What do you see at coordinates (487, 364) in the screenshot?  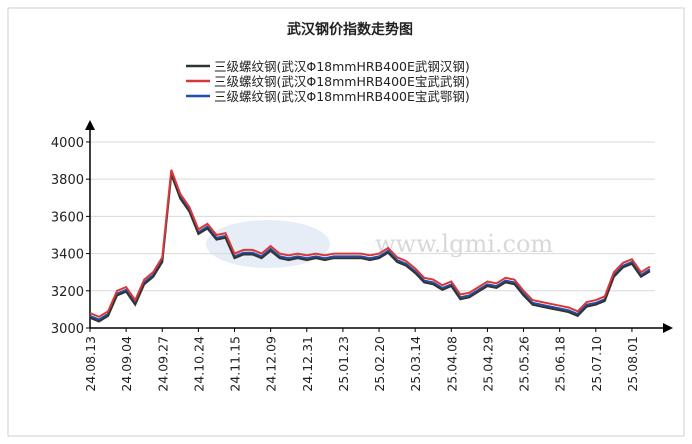 I see `x-tick-label: 25.04.29` at bounding box center [487, 364].